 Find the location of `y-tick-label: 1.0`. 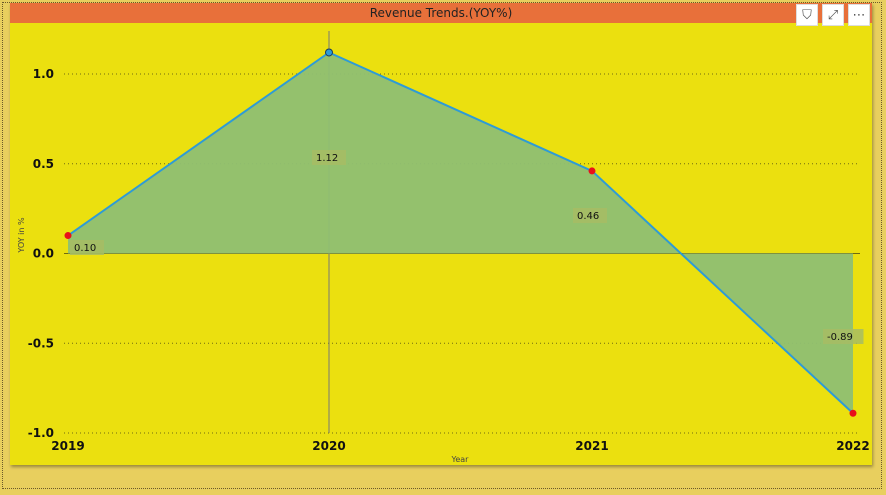

y-tick-label: 1.0 is located at coordinates (43, 74).